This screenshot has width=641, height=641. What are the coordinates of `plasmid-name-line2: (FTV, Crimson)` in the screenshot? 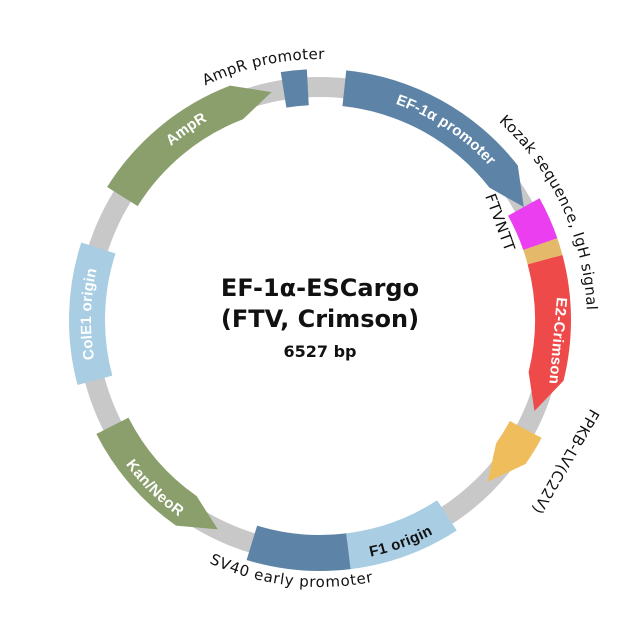 It's located at (320, 319).